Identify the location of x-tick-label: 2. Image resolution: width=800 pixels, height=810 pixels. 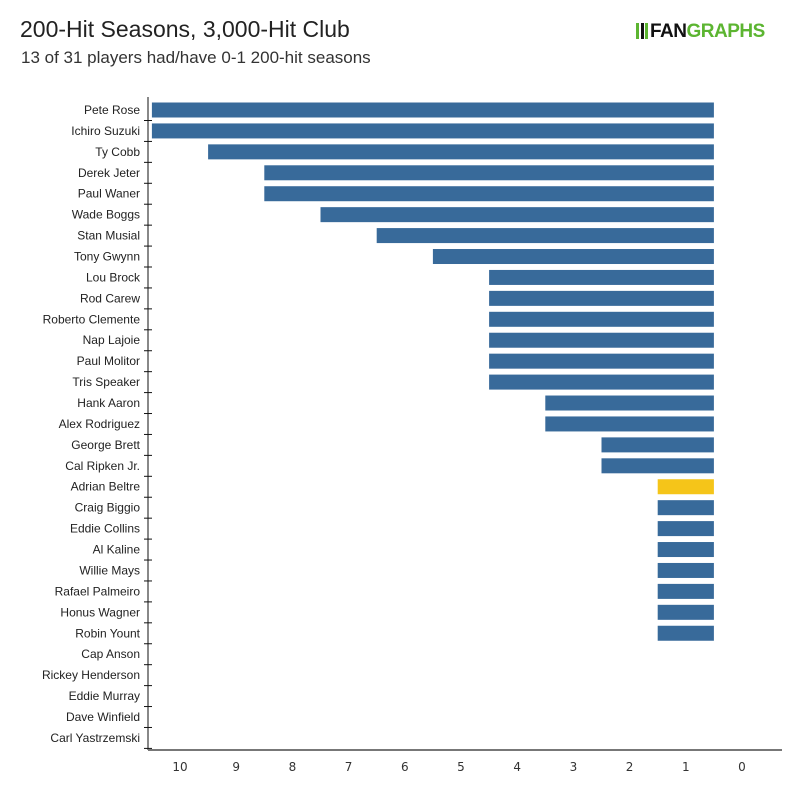
(630, 767).